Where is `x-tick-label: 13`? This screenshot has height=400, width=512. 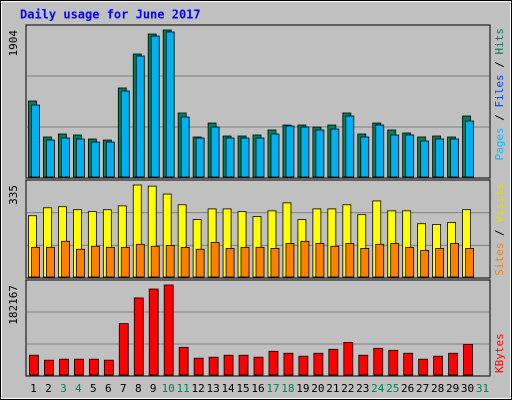 x-tick-label: 13 is located at coordinates (212, 388).